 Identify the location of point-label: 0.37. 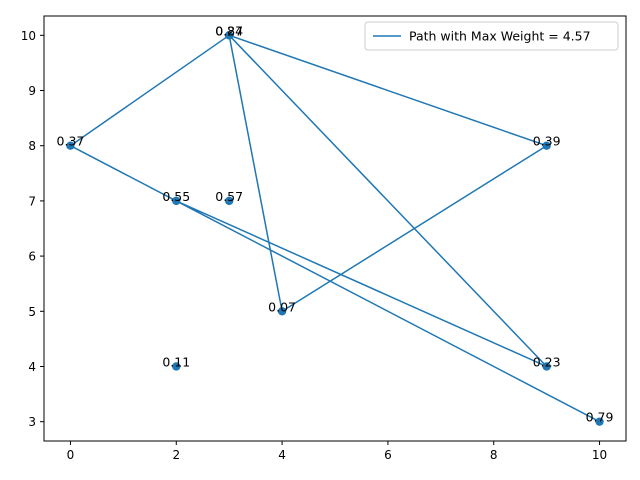
(71, 141).